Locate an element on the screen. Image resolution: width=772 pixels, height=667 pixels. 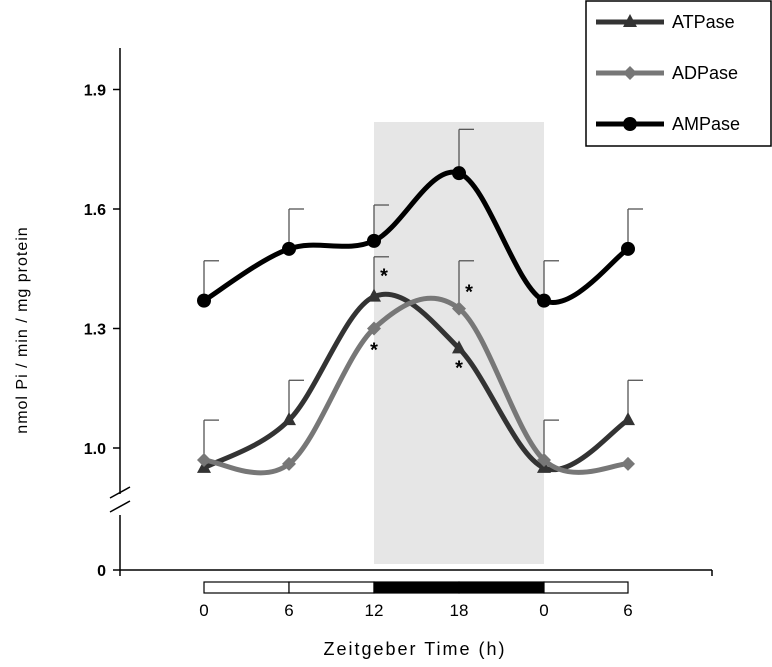
y-axis-title: nmol Pi / min / mg protein is located at coordinates (22, 329).